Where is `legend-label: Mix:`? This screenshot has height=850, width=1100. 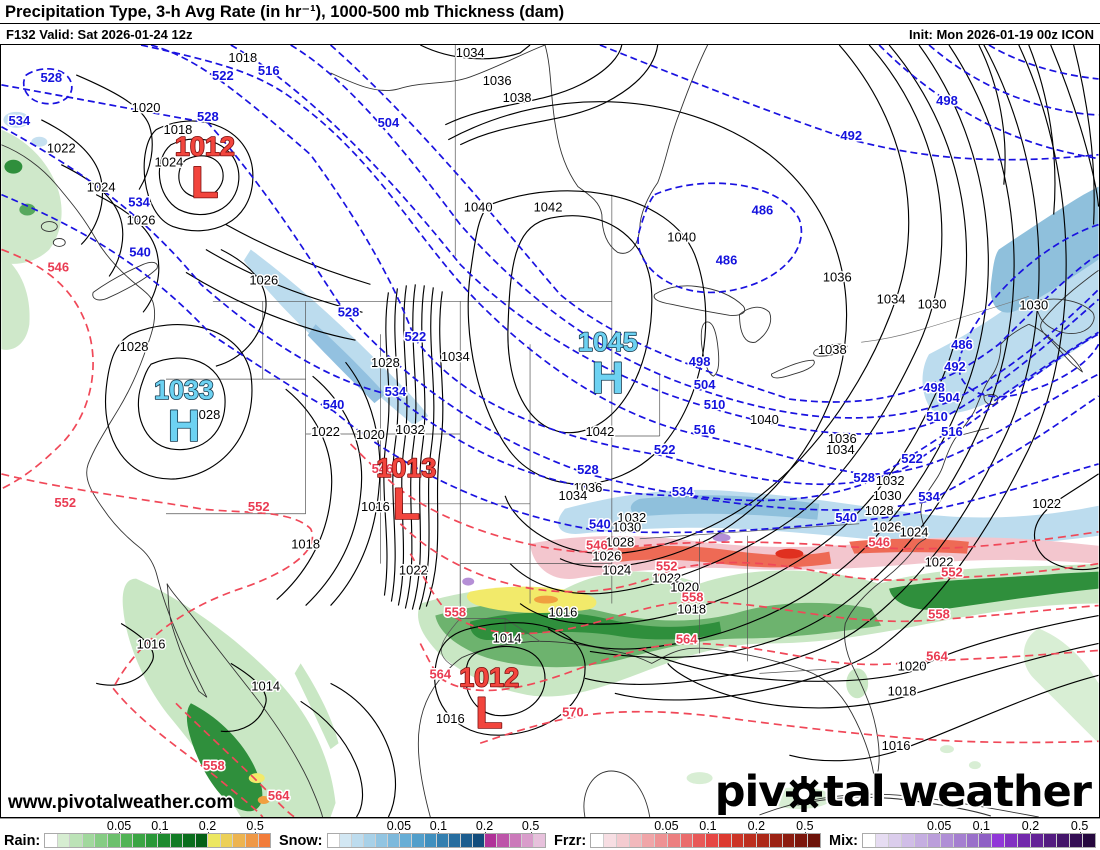 legend-label: Mix: is located at coordinates (843, 841).